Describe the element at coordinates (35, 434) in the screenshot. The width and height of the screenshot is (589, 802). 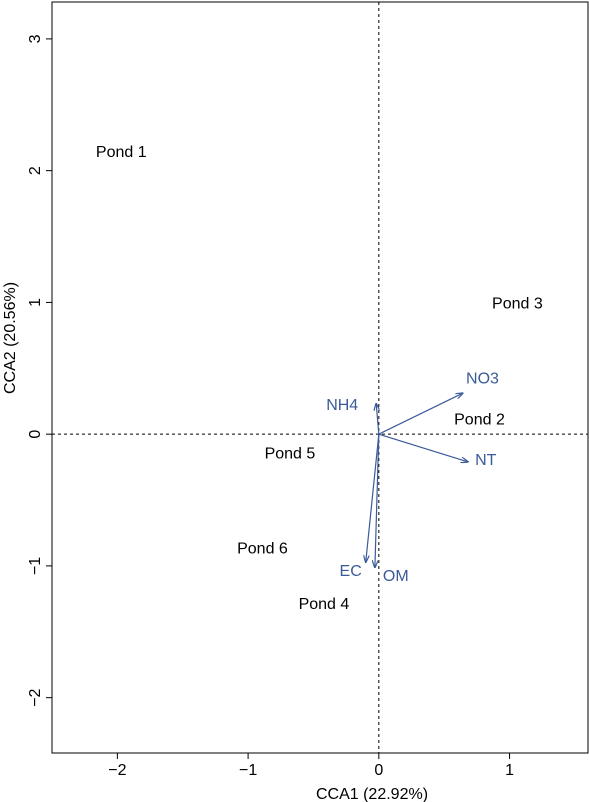
I see `y-tick-label: 0` at that location.